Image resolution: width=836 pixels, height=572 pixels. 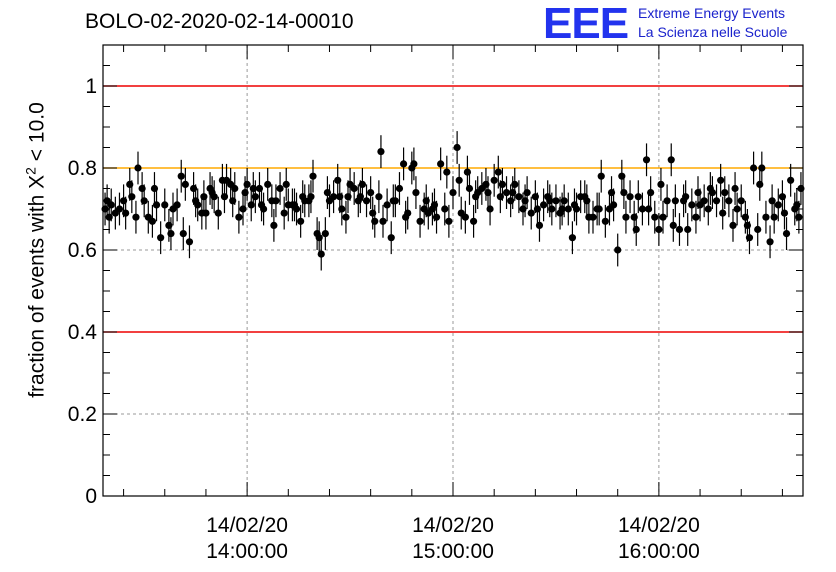 What do you see at coordinates (219, 21) in the screenshot?
I see `chart-title: BOLO-02-2020-02-14-00010` at bounding box center [219, 21].